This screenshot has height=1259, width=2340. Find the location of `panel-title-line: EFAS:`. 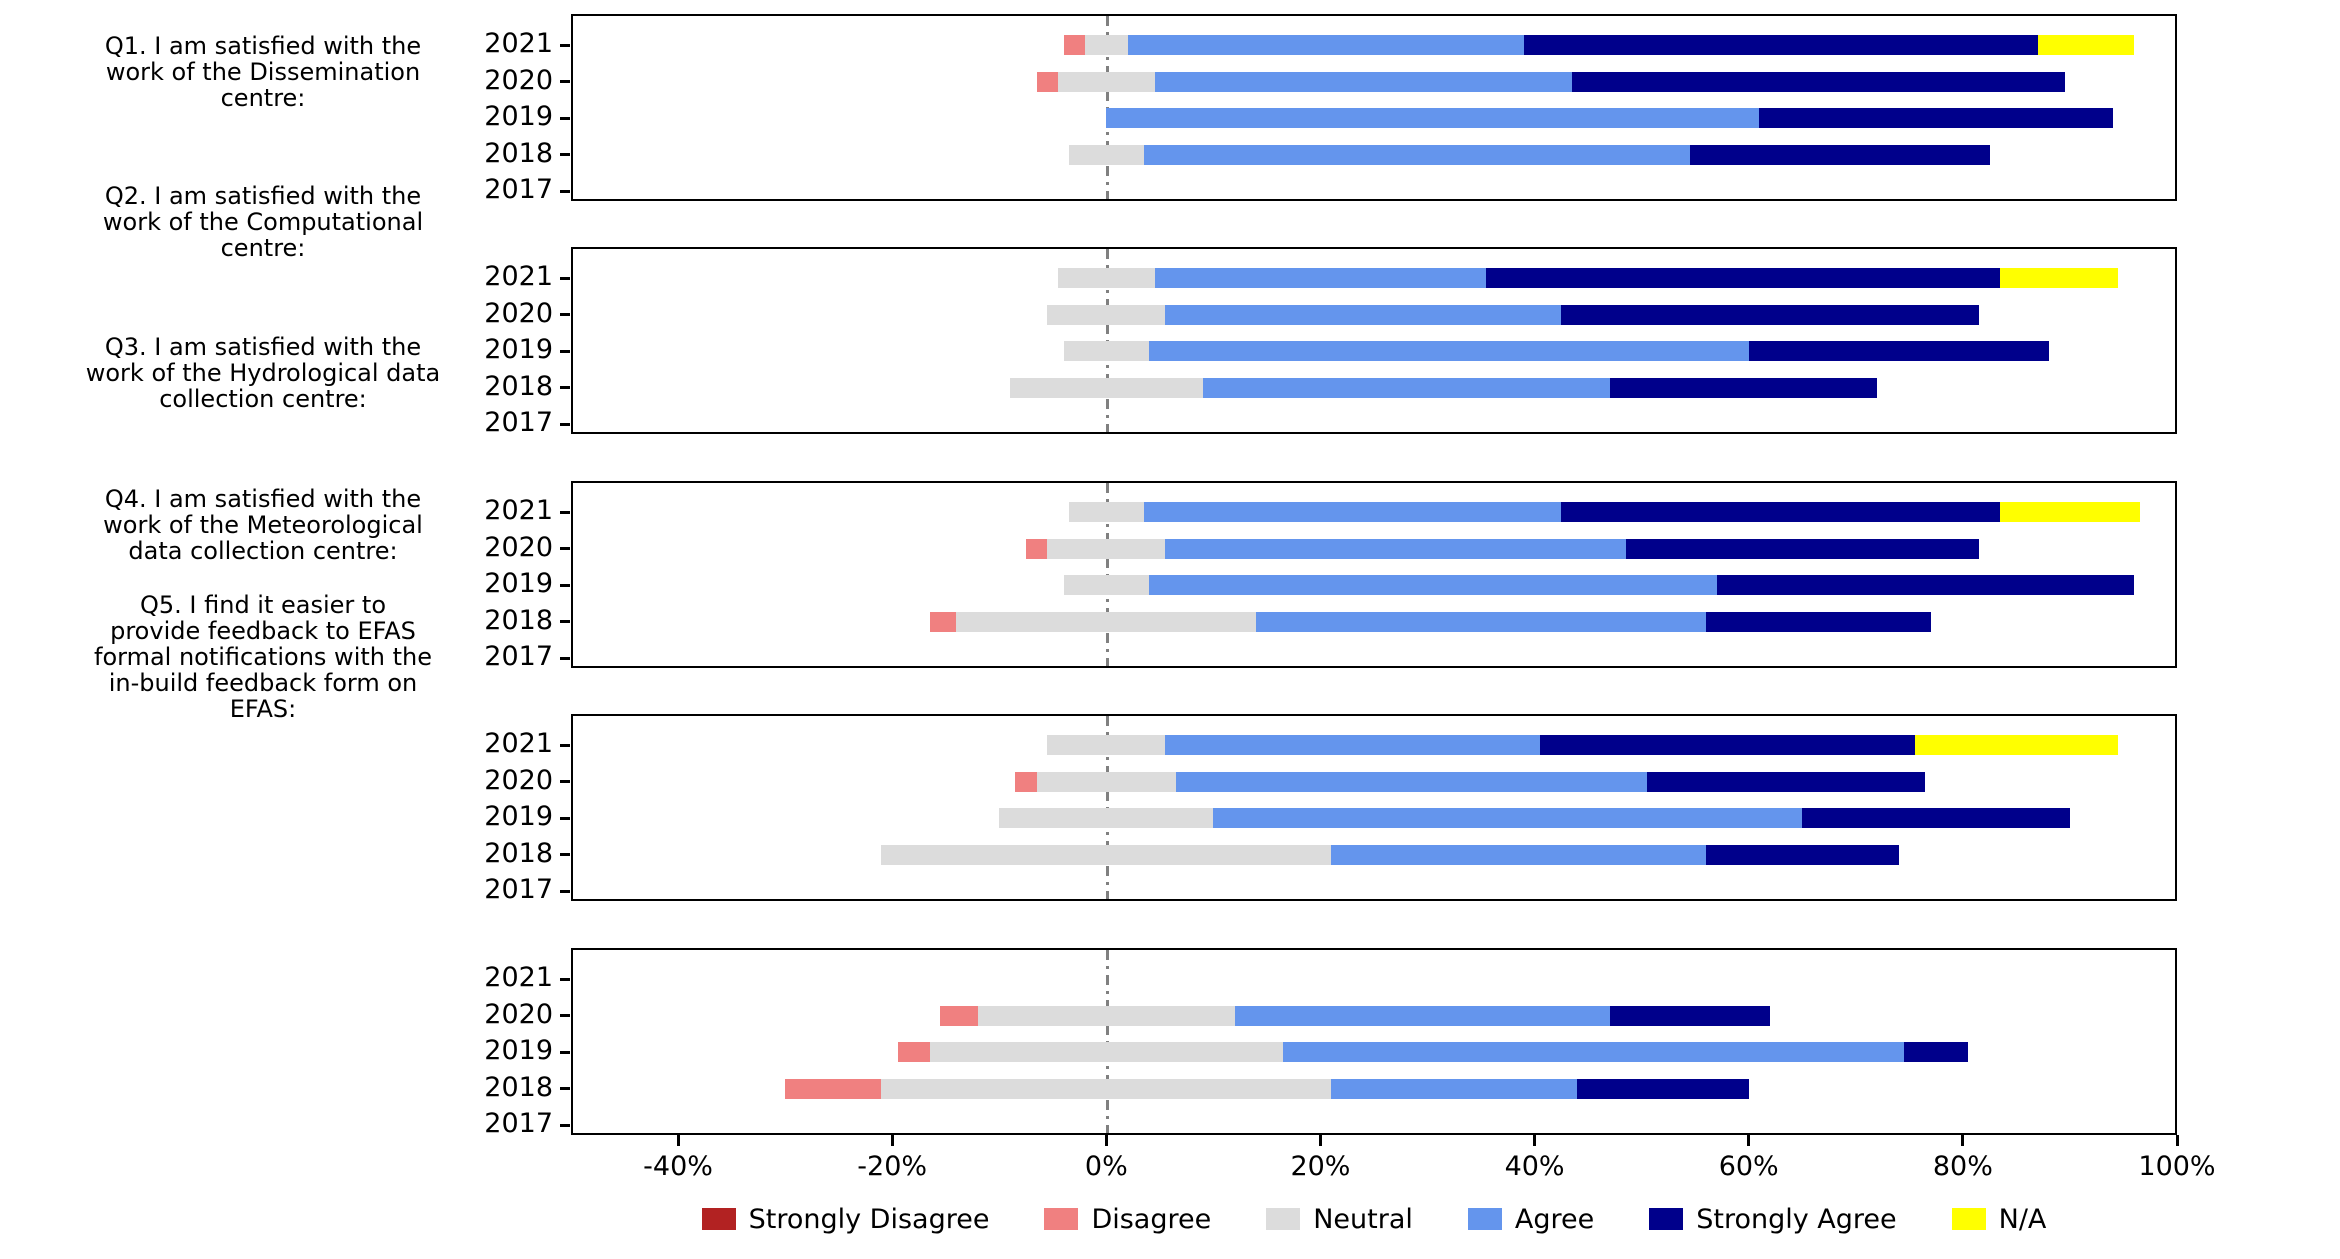

panel-title-line: EFAS: is located at coordinates (263, 709).